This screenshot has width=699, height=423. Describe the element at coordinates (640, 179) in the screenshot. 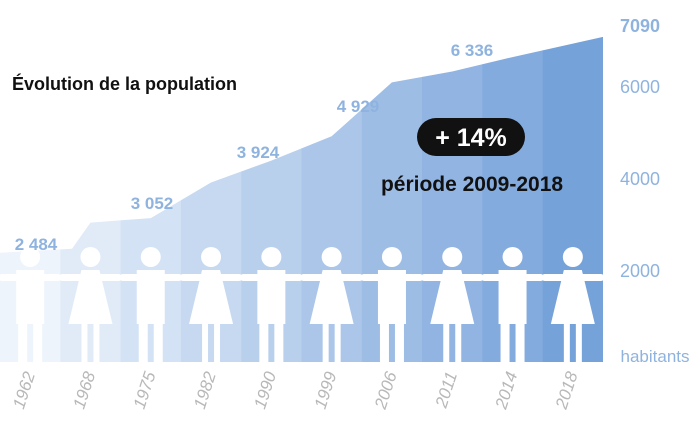

I see `y-axis-tick-4000: 4000` at that location.